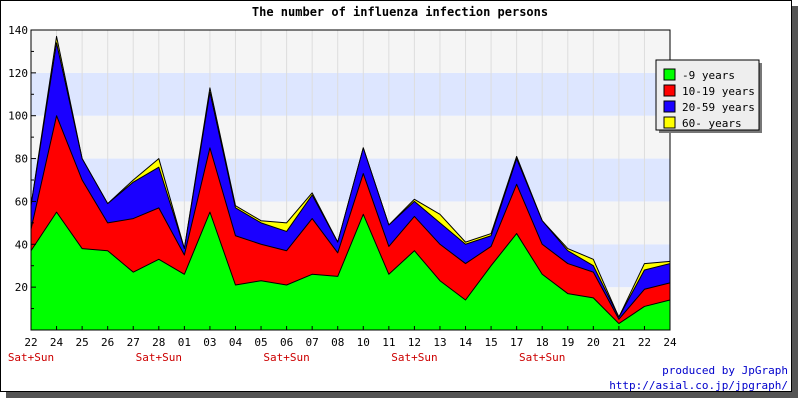 The image size is (800, 400). I want to click on credit-line-2: http://asial.co.jp/jpgraph/, so click(698, 385).